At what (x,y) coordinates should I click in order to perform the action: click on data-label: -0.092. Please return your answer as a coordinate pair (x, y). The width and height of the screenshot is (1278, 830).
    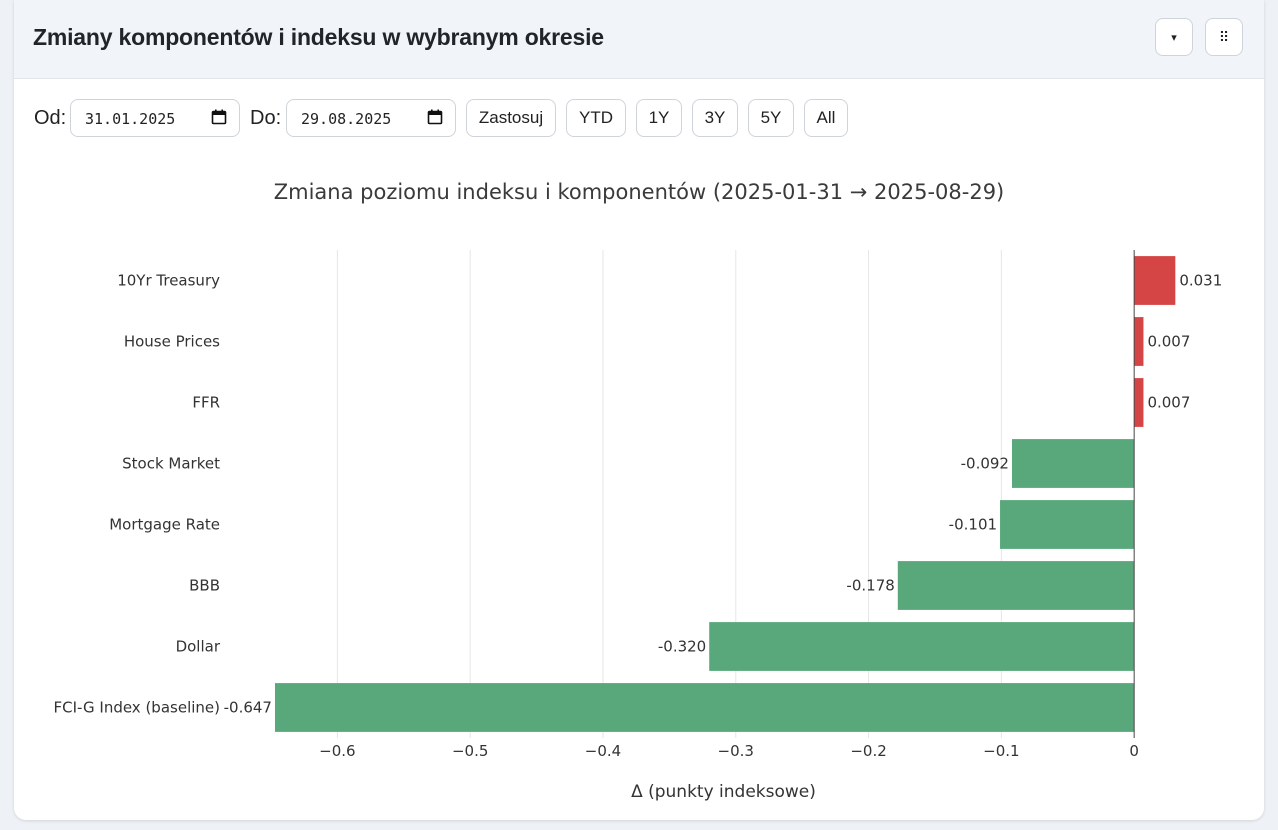
    Looking at the image, I should click on (985, 464).